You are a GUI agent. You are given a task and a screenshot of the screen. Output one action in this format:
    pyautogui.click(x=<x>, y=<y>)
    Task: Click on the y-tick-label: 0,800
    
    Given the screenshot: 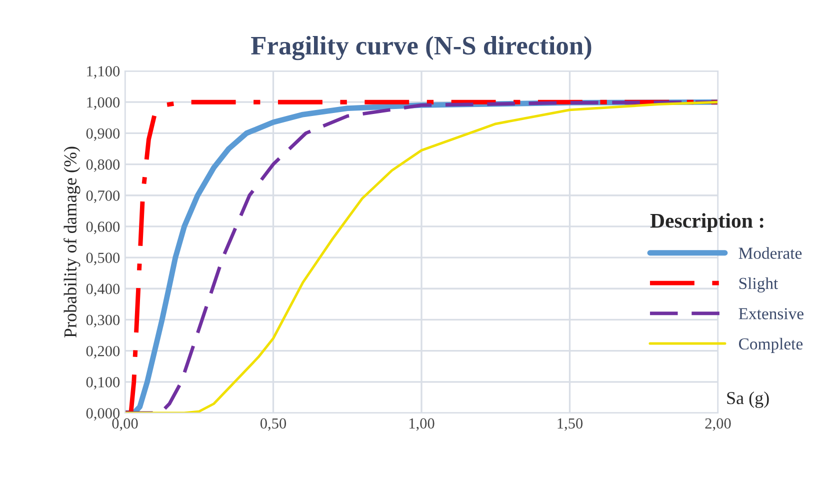 What is the action you would take?
    pyautogui.click(x=103, y=165)
    